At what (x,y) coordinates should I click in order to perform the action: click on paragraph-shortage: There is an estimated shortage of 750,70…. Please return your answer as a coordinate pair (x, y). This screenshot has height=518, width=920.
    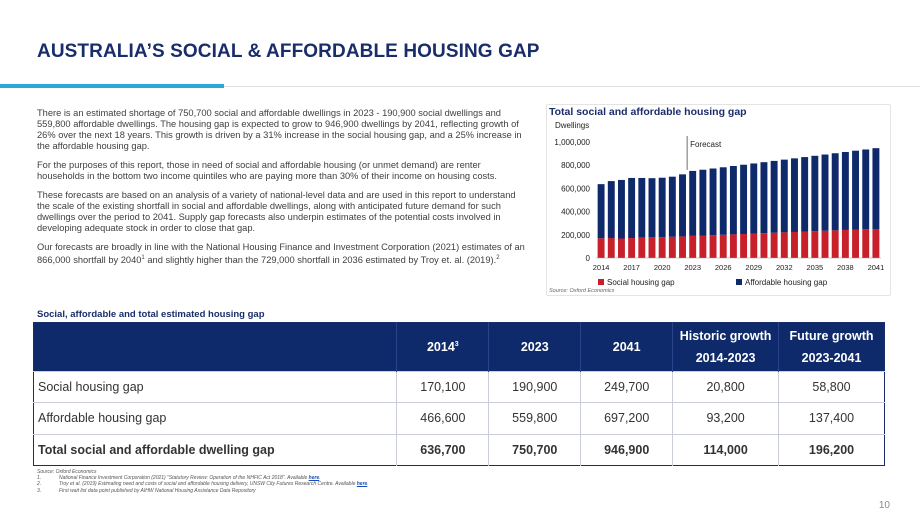
    Looking at the image, I should click on (279, 129).